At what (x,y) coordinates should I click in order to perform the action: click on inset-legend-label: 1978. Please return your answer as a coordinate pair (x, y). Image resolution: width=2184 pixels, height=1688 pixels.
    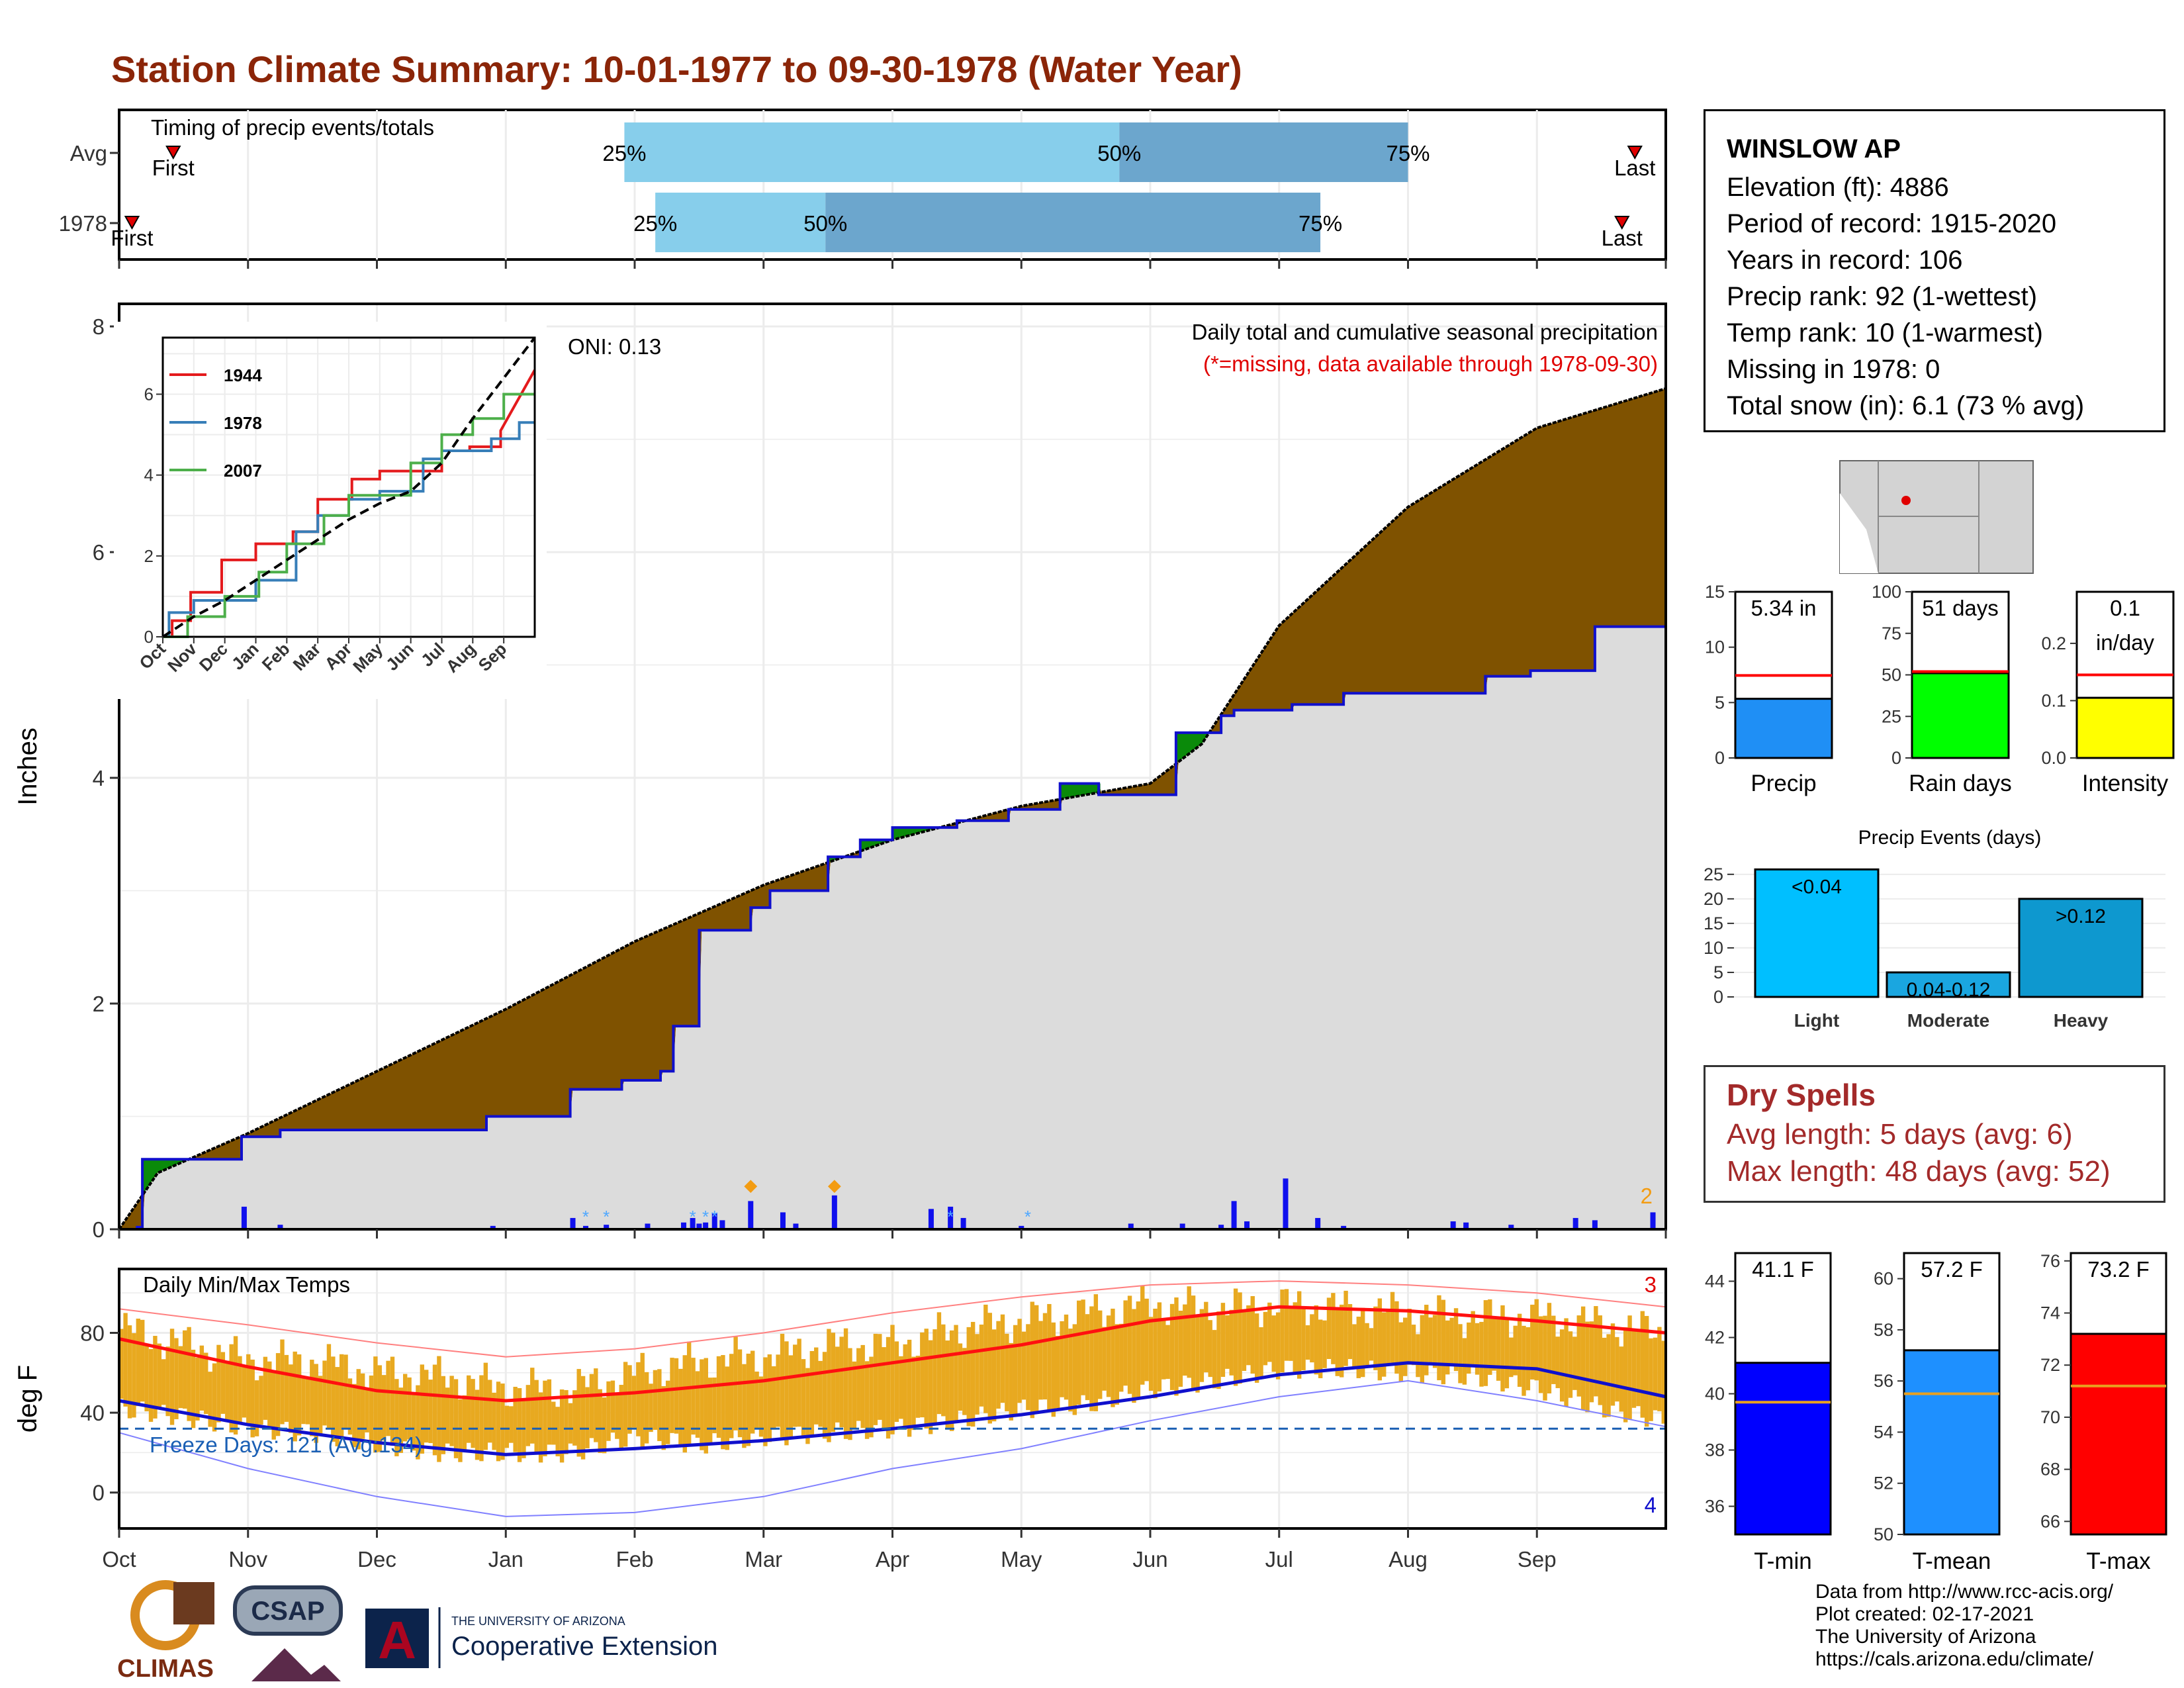
    Looking at the image, I should click on (243, 423).